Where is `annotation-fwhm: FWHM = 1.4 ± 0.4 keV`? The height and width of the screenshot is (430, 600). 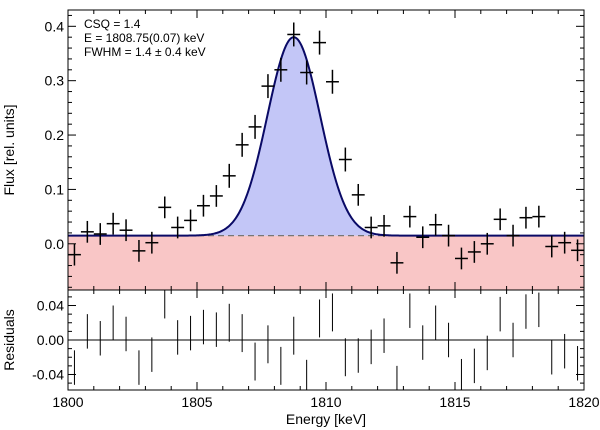 annotation-fwhm: FWHM = 1.4 ± 0.4 keV is located at coordinates (145, 52).